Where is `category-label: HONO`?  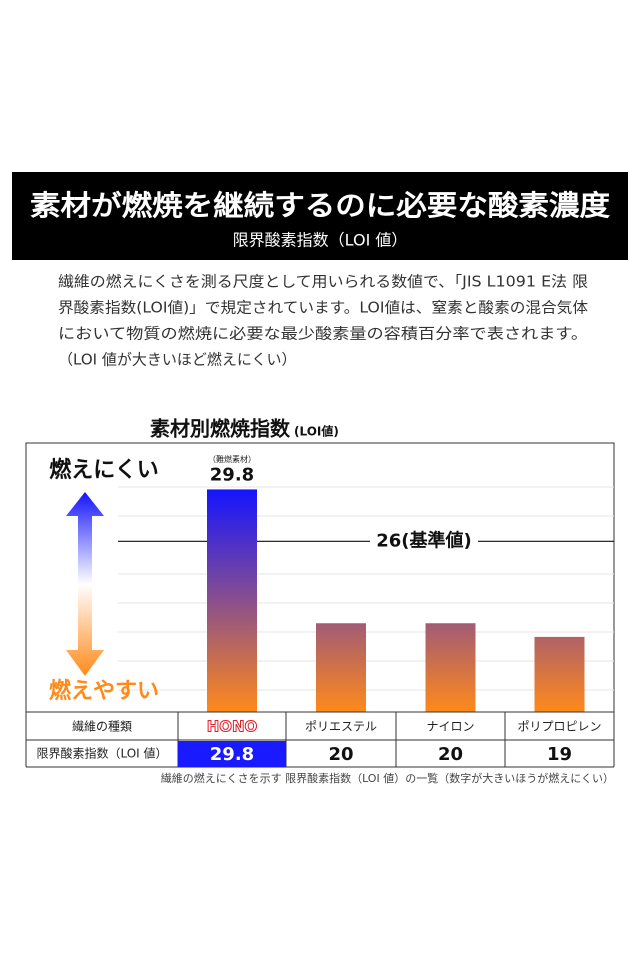
category-label: HONO is located at coordinates (232, 727).